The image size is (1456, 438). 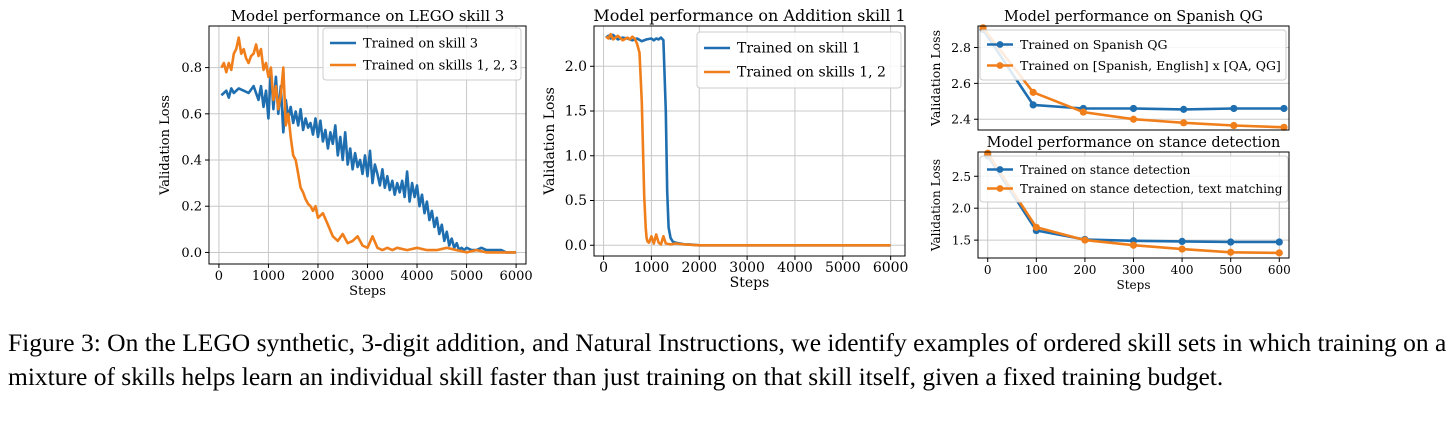 What do you see at coordinates (191, 114) in the screenshot?
I see `y-tick-label: 0.6` at bounding box center [191, 114].